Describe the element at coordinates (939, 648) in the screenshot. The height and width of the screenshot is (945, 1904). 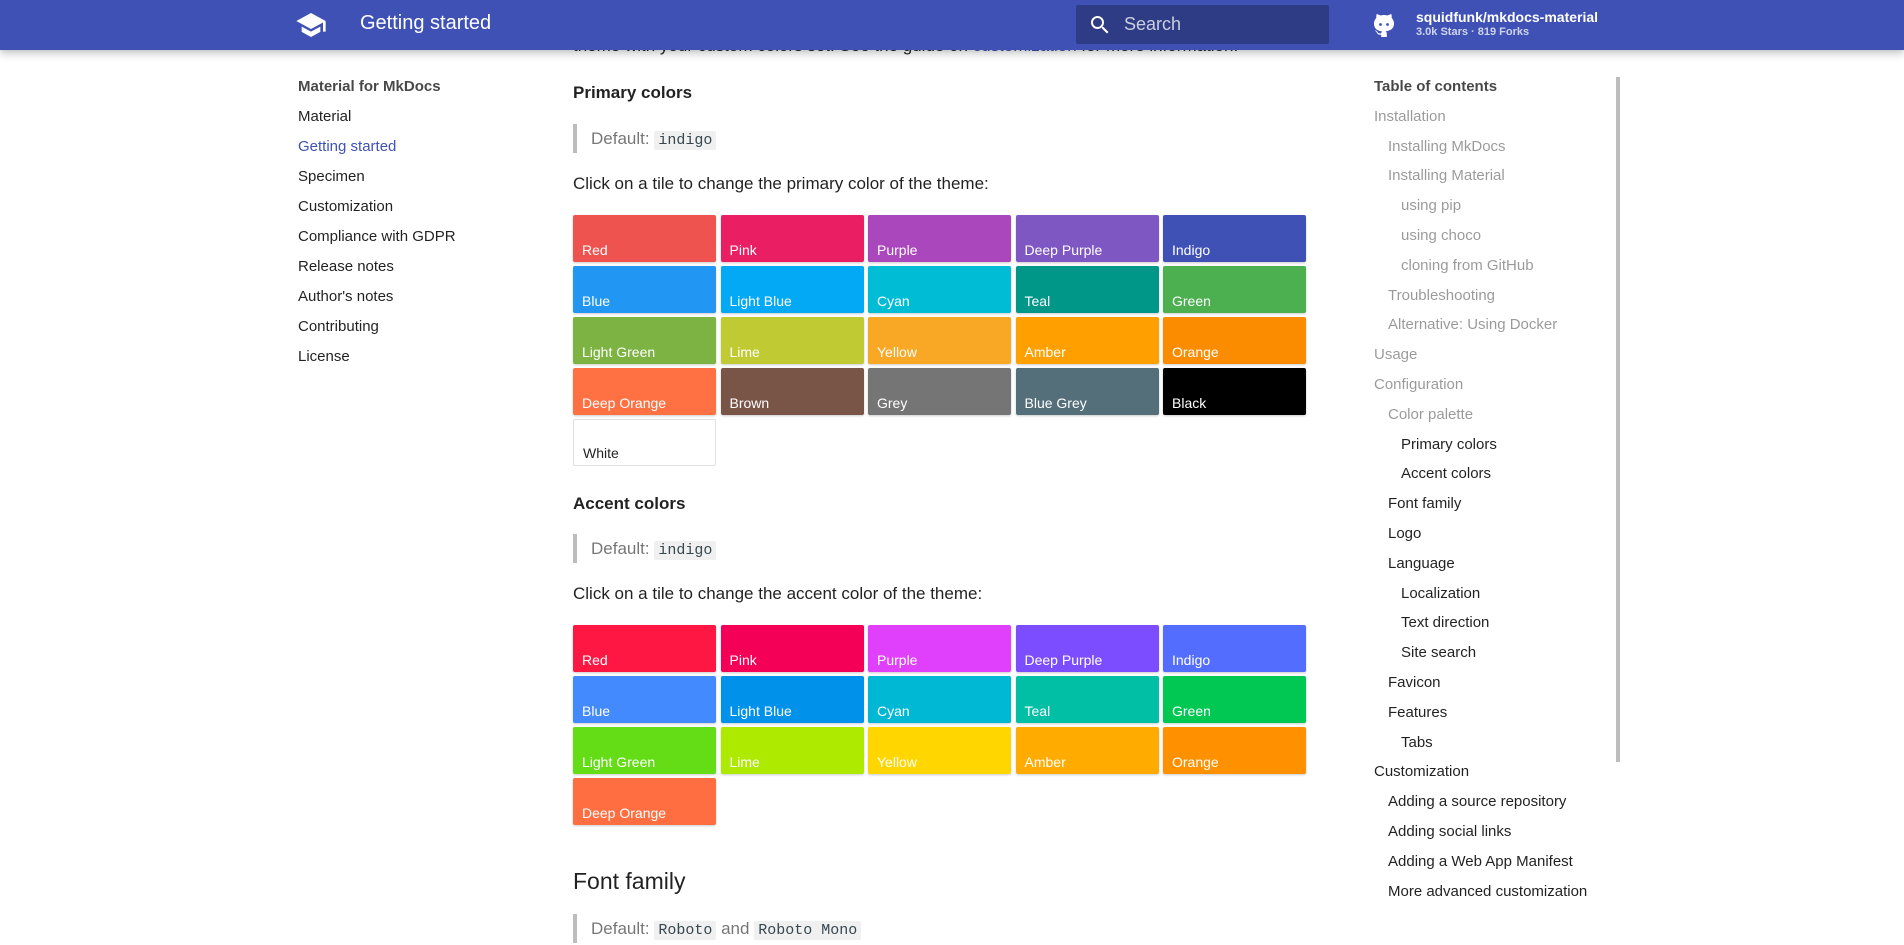
I see `accent-tile-purple: Purple` at that location.